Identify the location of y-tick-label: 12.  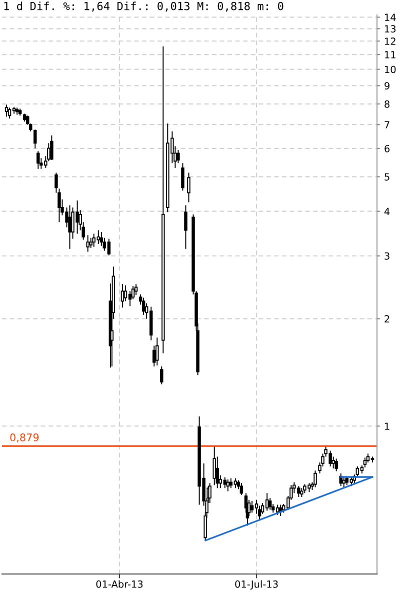
(390, 41).